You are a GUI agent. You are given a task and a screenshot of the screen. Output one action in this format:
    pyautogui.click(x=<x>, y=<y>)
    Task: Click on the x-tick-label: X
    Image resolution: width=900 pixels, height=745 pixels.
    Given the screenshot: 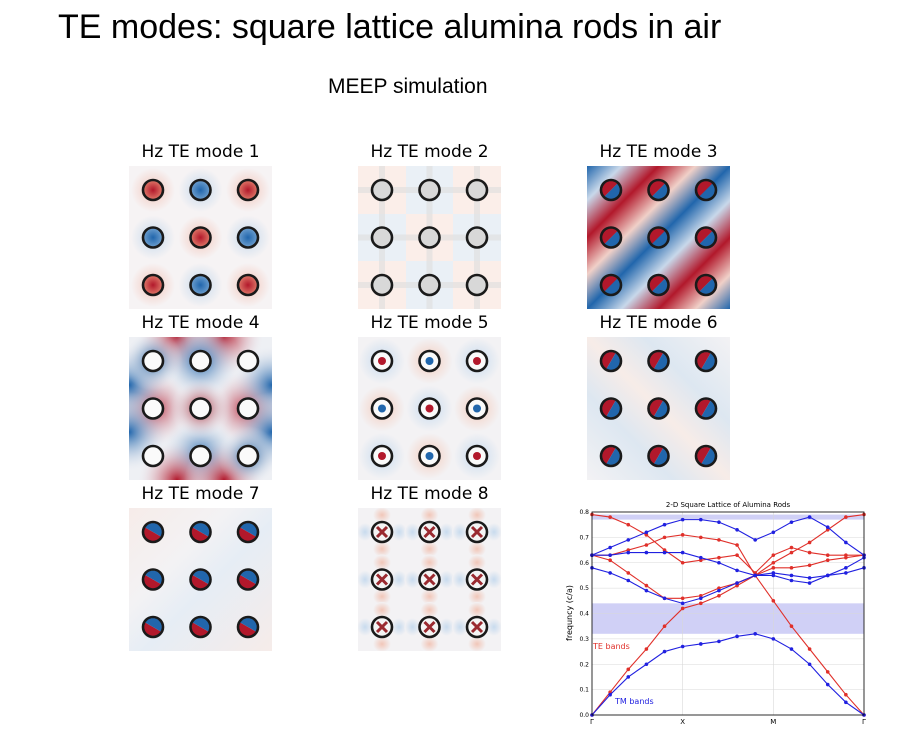 What is the action you would take?
    pyautogui.click(x=682, y=722)
    